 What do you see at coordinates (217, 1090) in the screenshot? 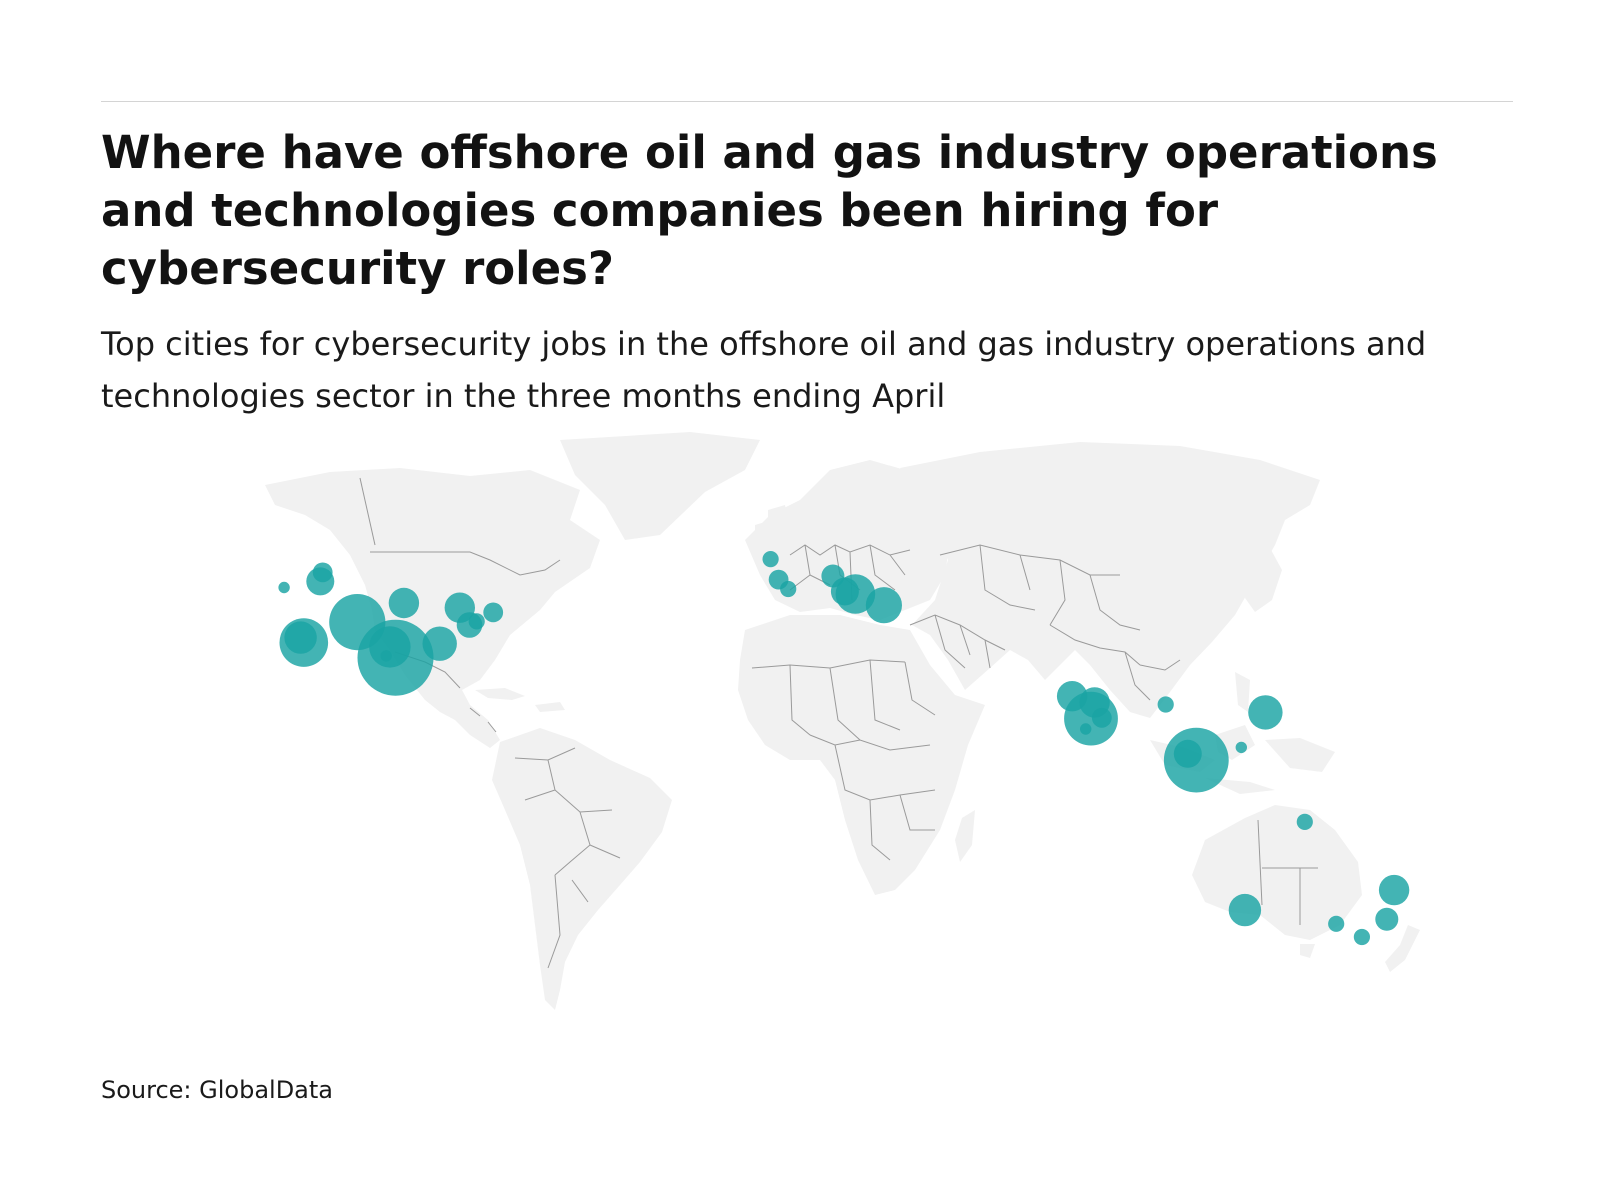
I see `source-note: Source: GlobalData` at bounding box center [217, 1090].